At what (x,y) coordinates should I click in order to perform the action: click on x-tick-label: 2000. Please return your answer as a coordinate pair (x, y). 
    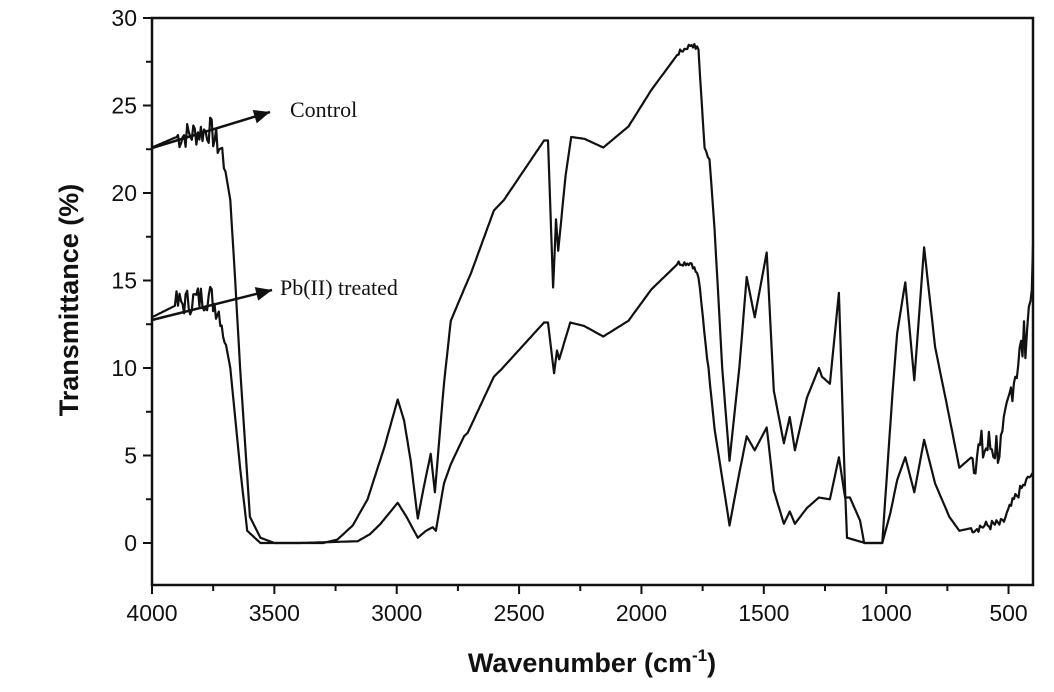
    Looking at the image, I should click on (641, 613).